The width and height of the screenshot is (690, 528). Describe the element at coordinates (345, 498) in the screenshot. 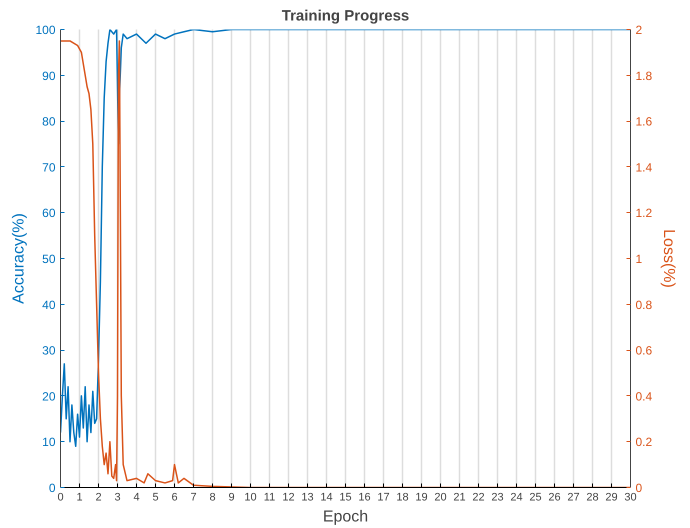

I see `x-tick-label: 15` at that location.